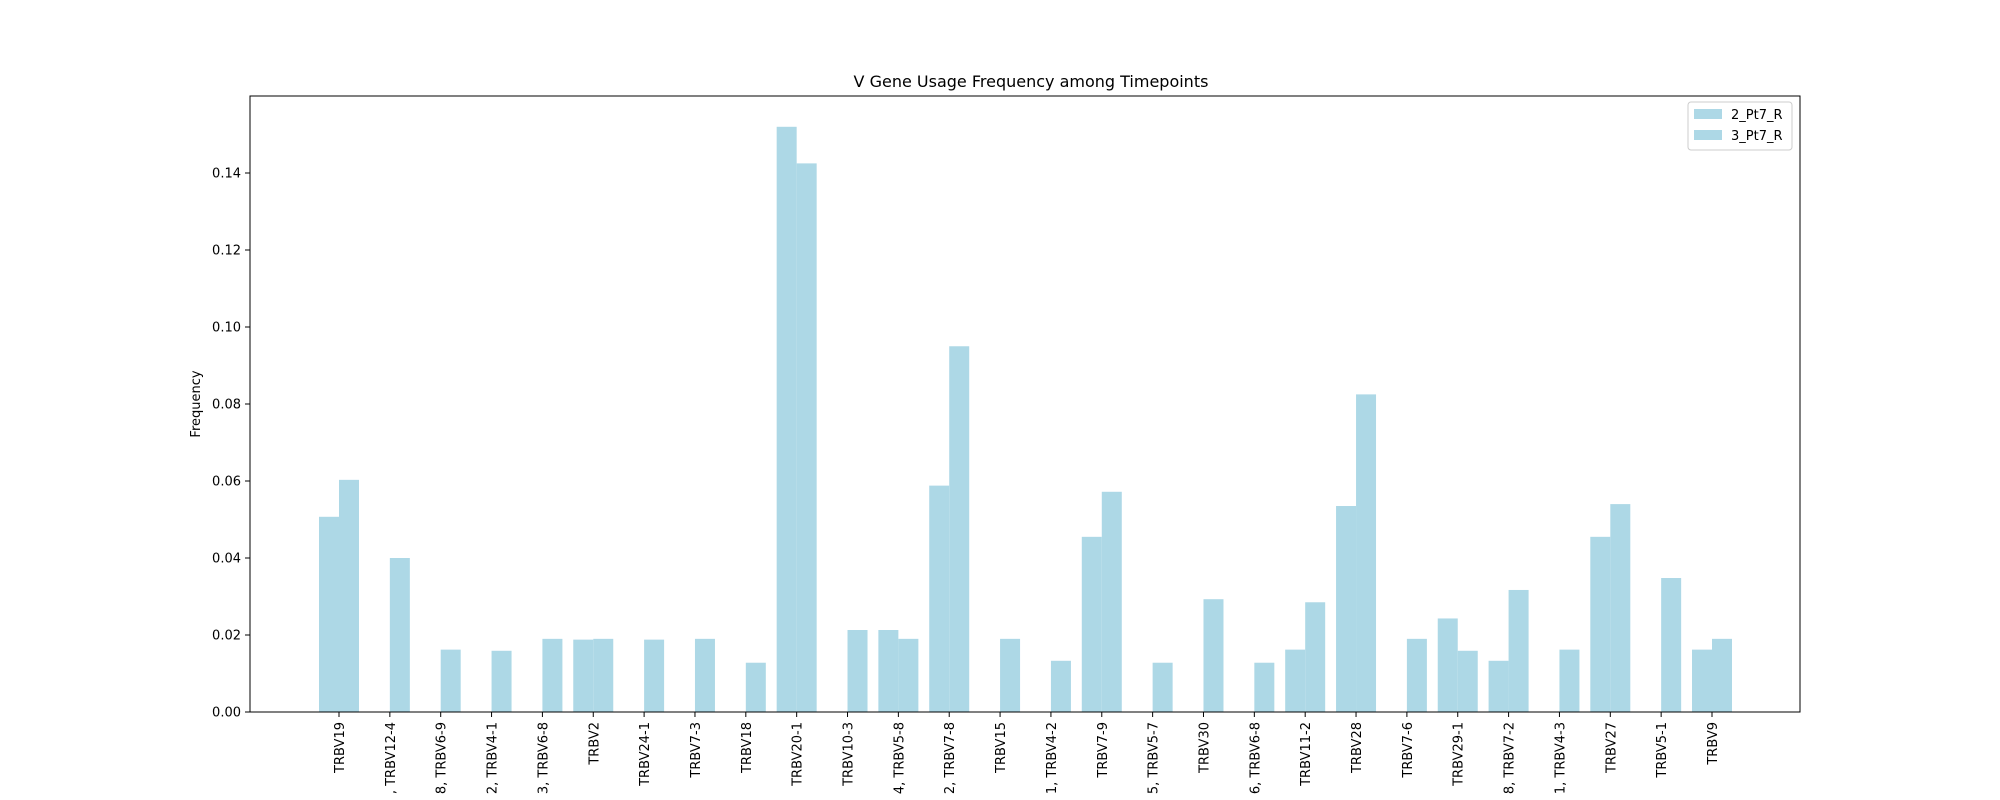  What do you see at coordinates (1255, 758) in the screenshot?
I see `x-tick-label: 6, TRBV6-8` at bounding box center [1255, 758].